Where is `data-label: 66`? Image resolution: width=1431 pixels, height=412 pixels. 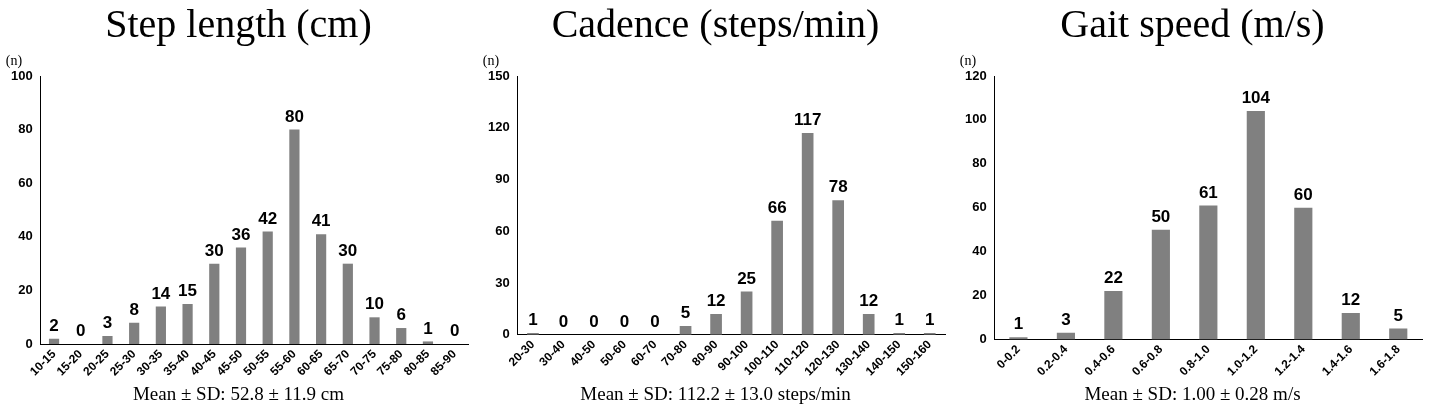 data-label: 66 is located at coordinates (777, 208).